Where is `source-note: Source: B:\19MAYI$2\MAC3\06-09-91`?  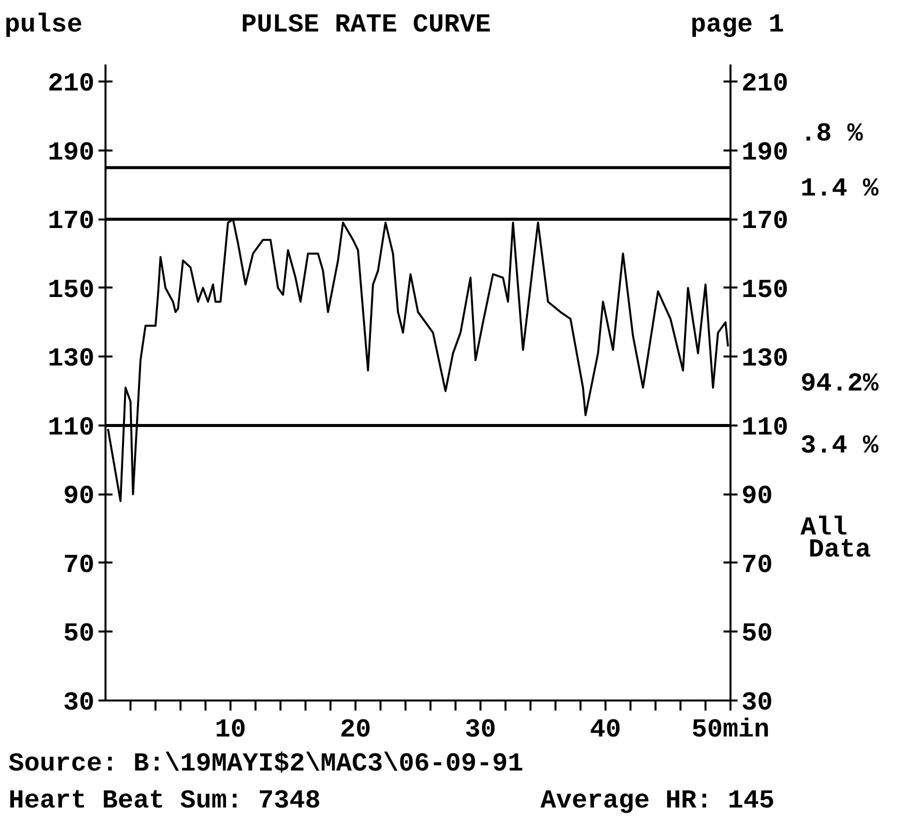
source-note: Source: B:\19MAYI$2\MAC3\06-09-91 is located at coordinates (266, 763).